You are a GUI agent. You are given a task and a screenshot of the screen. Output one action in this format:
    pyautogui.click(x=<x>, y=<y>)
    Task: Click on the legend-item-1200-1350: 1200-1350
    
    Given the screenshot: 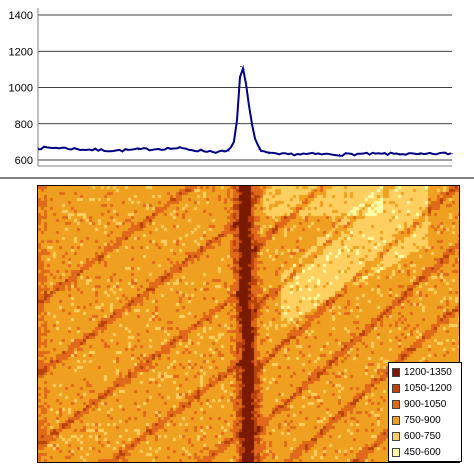 What is the action you would take?
    pyautogui.click(x=422, y=372)
    